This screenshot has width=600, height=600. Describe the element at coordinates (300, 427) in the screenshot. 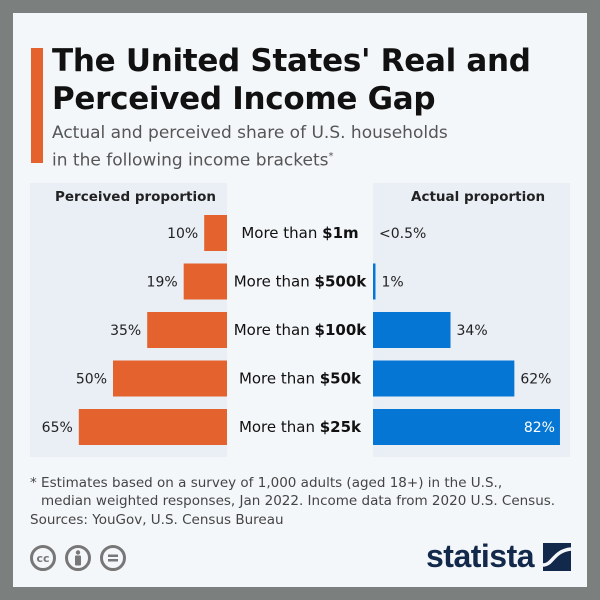

I see `category-label: More than $25k` at that location.